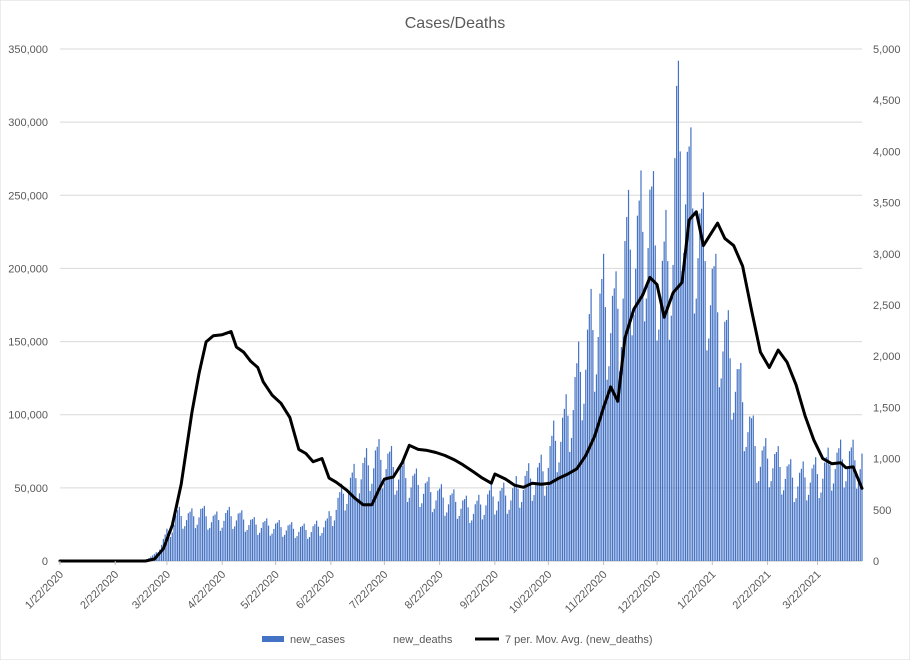 Image resolution: width=910 pixels, height=665 pixels. I want to click on right-axis-tick-label: 4,500, so click(887, 101).